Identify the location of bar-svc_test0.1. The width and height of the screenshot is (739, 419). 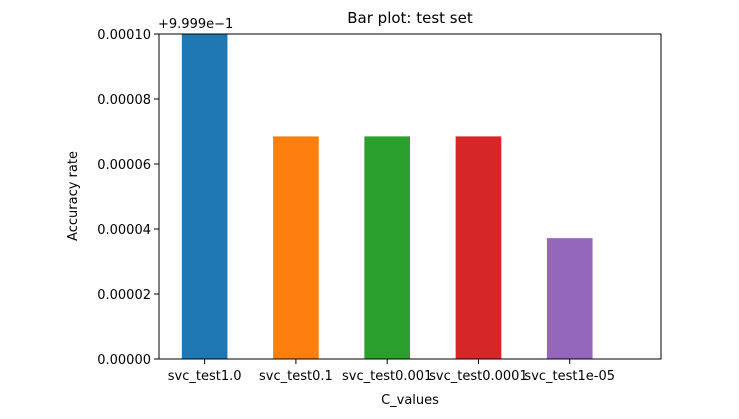
(296, 247).